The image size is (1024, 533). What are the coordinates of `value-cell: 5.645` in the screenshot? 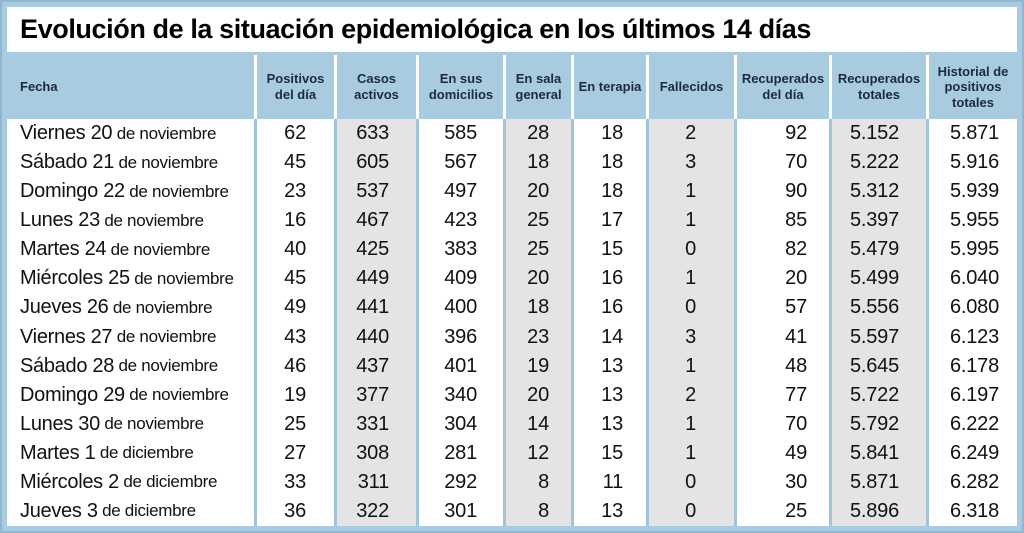 It's located at (879, 366).